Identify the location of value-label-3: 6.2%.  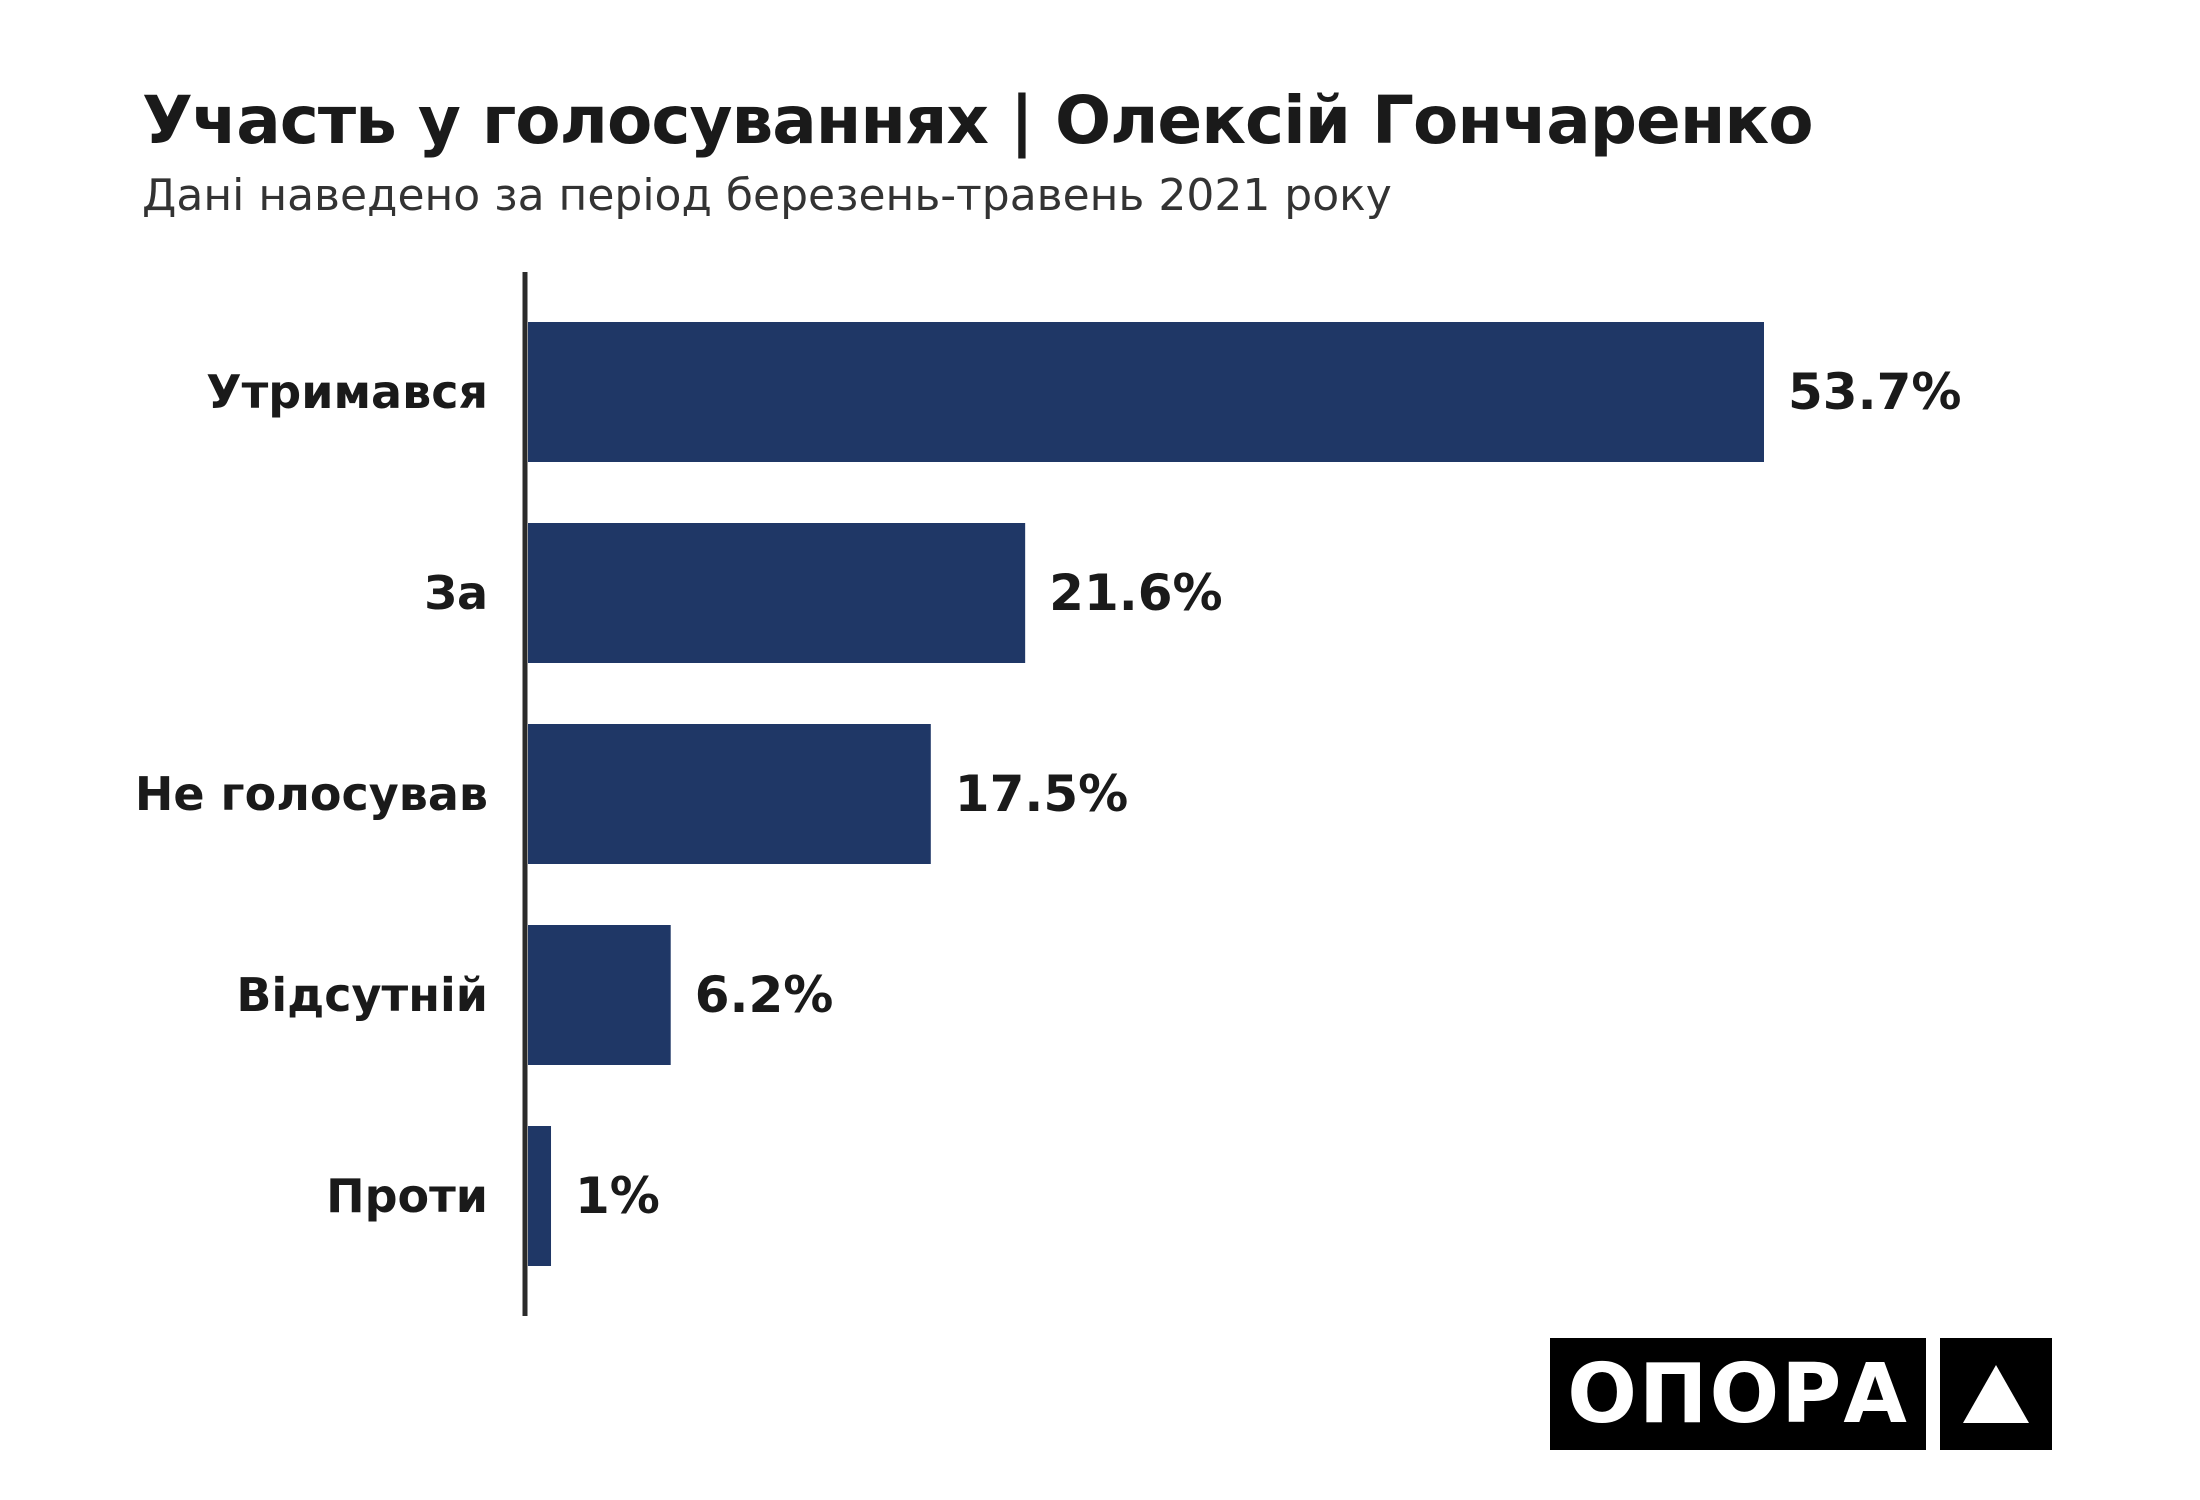
(764, 995).